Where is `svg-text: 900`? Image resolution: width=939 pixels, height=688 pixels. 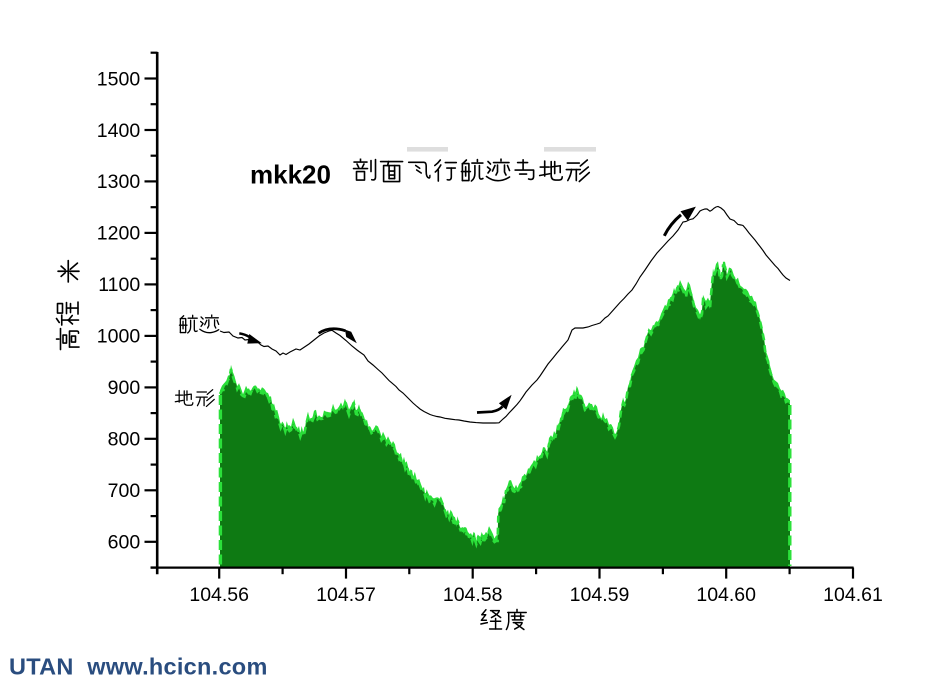
svg-text: 900 is located at coordinates (124, 388).